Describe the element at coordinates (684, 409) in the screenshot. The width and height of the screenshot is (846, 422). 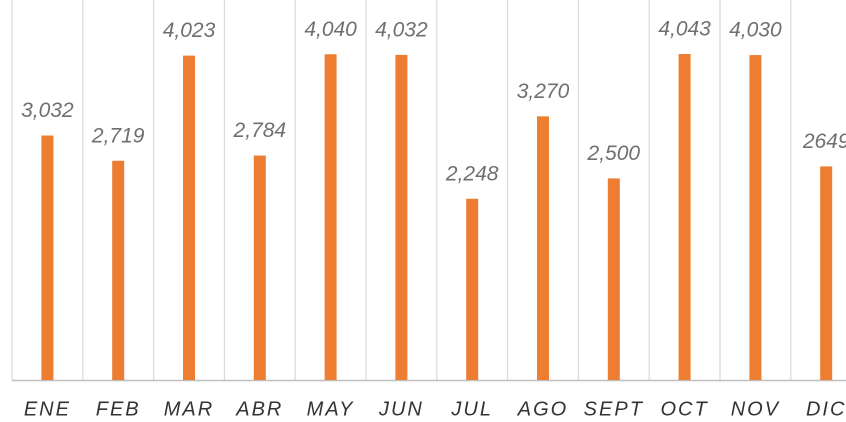
I see `x-tick-label: OCT` at that location.